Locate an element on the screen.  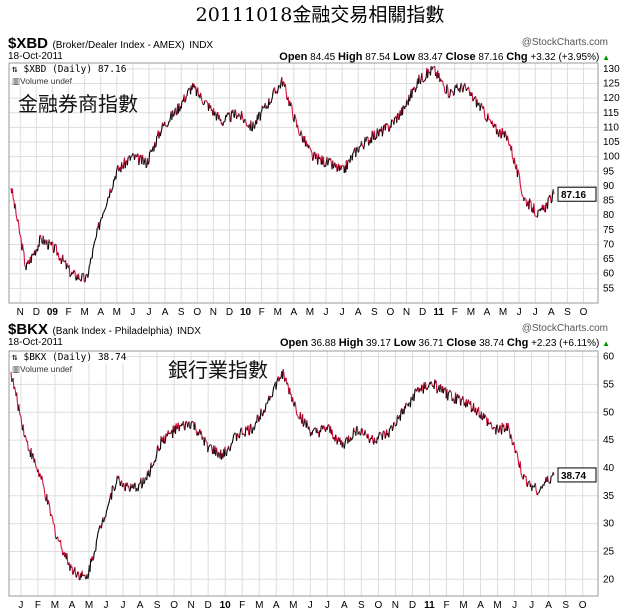
symbol: $XBD is located at coordinates (28, 43).